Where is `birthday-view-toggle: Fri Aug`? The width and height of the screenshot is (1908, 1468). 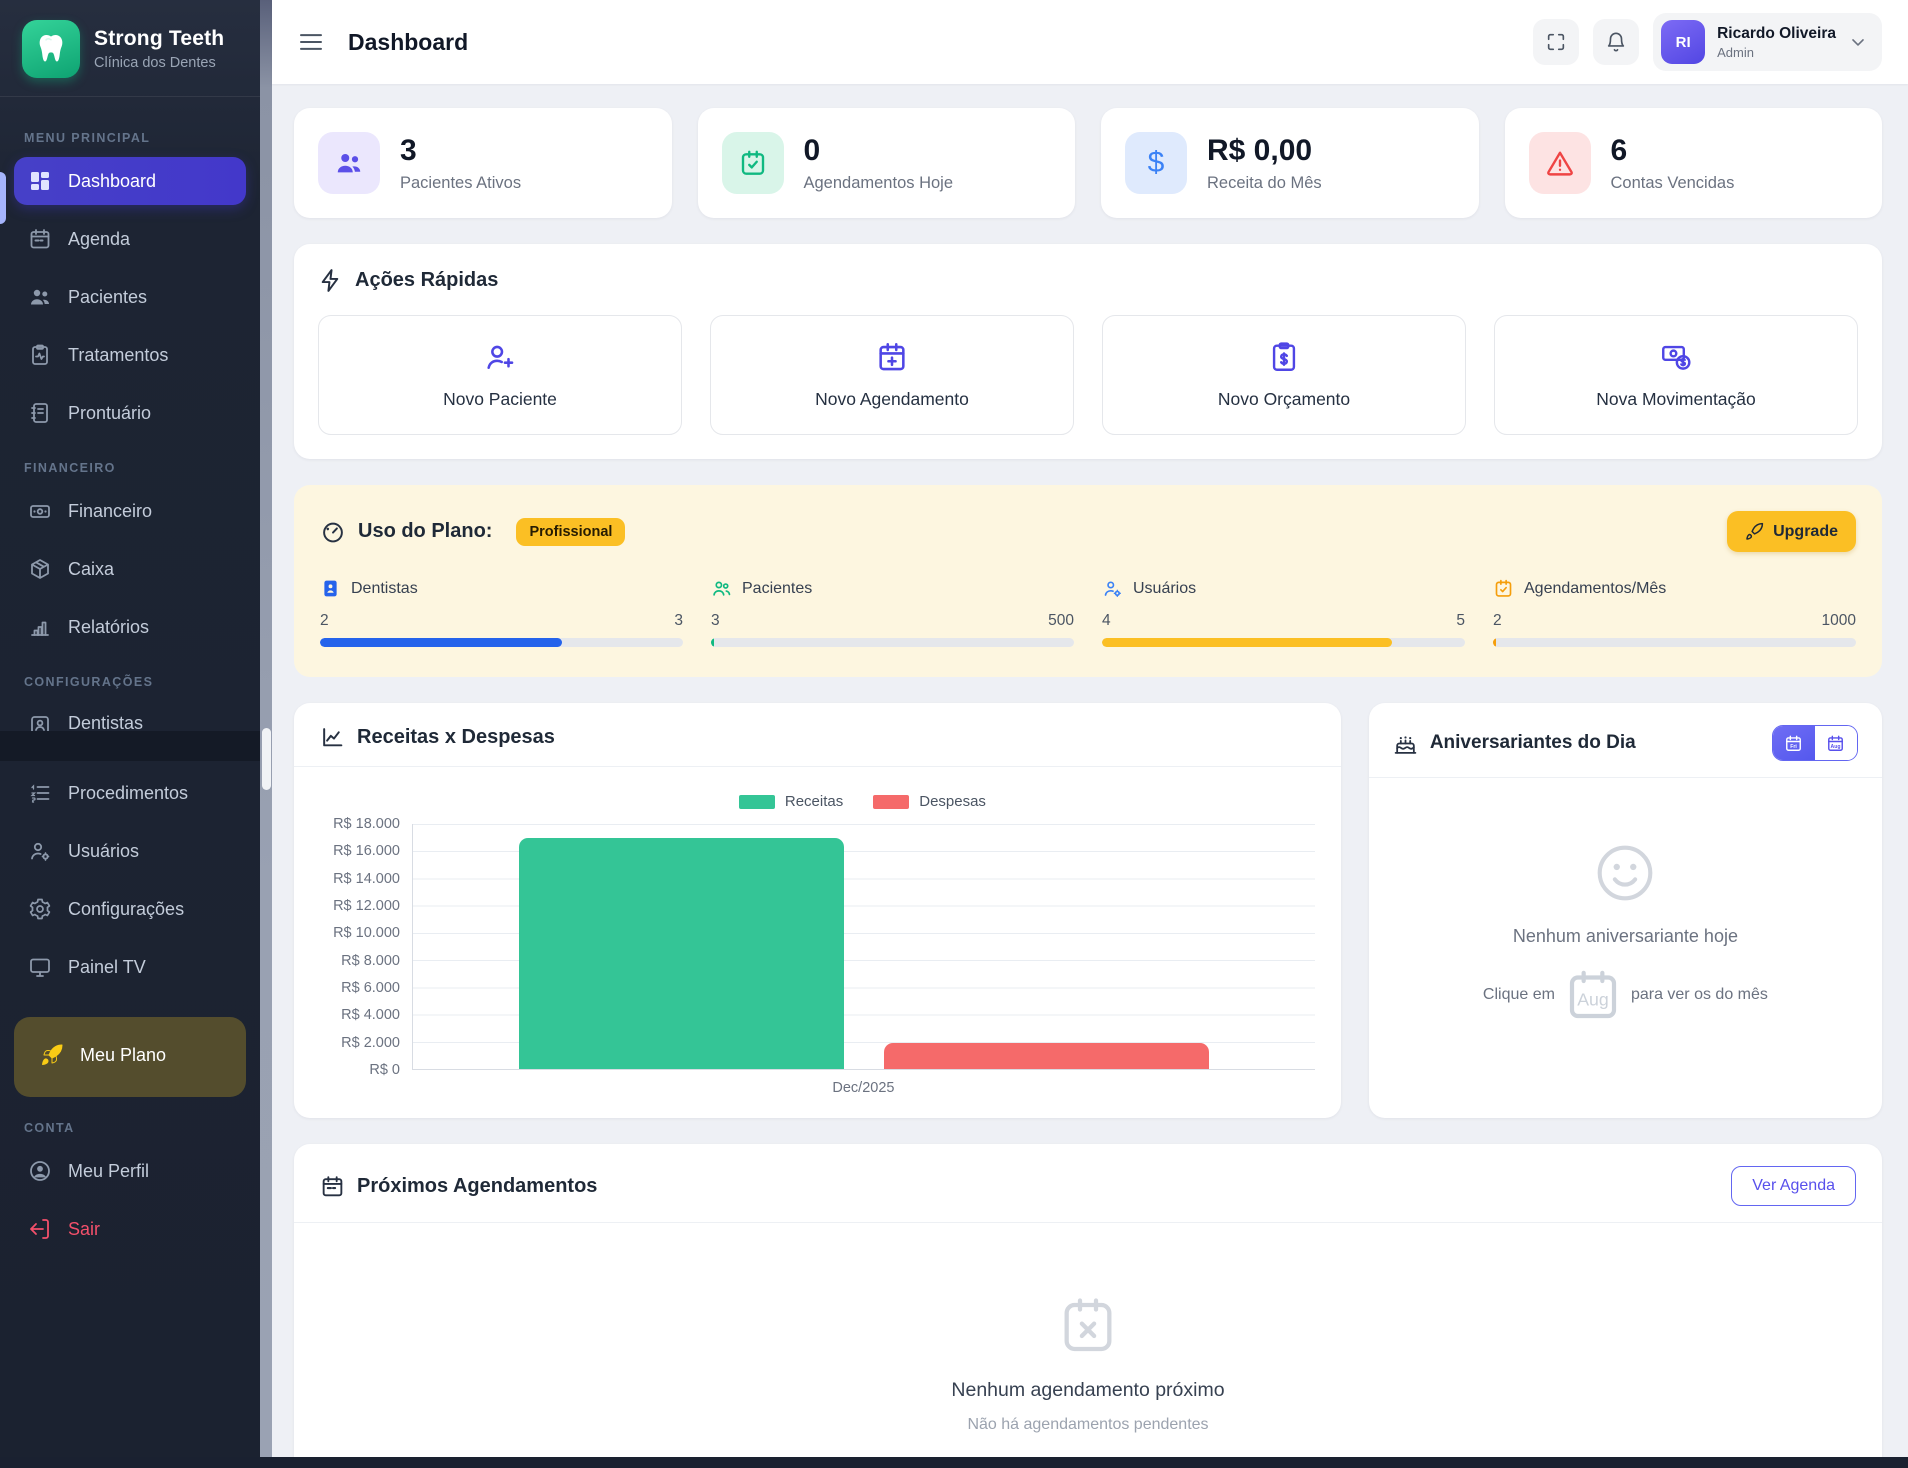 birthday-view-toggle: Fri Aug is located at coordinates (1814, 743).